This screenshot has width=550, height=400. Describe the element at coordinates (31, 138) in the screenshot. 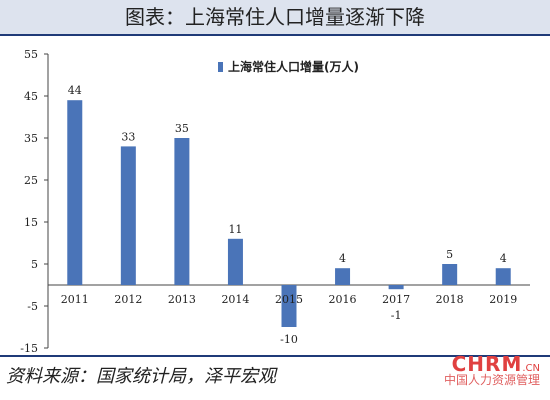

I see `y-tick-label: 35` at that location.